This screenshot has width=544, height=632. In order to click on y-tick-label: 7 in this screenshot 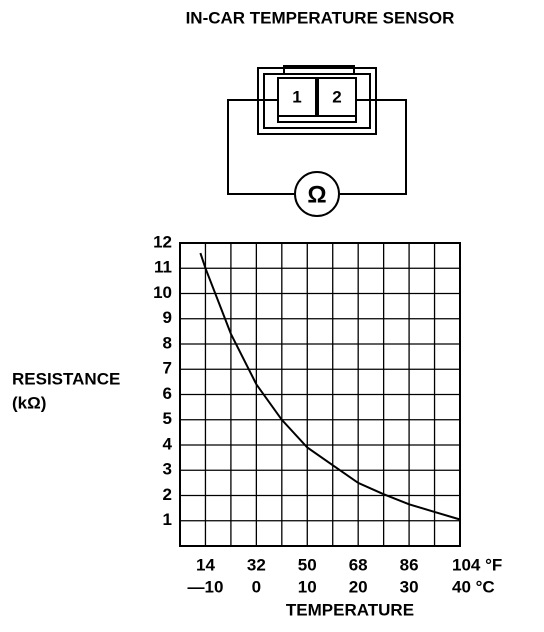, I will do `click(167, 368)`.